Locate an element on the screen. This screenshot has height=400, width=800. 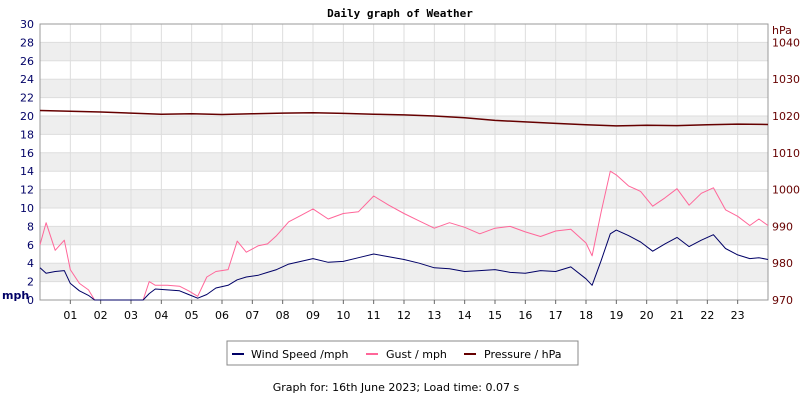
x-tick-label: 15 is located at coordinates (495, 315).